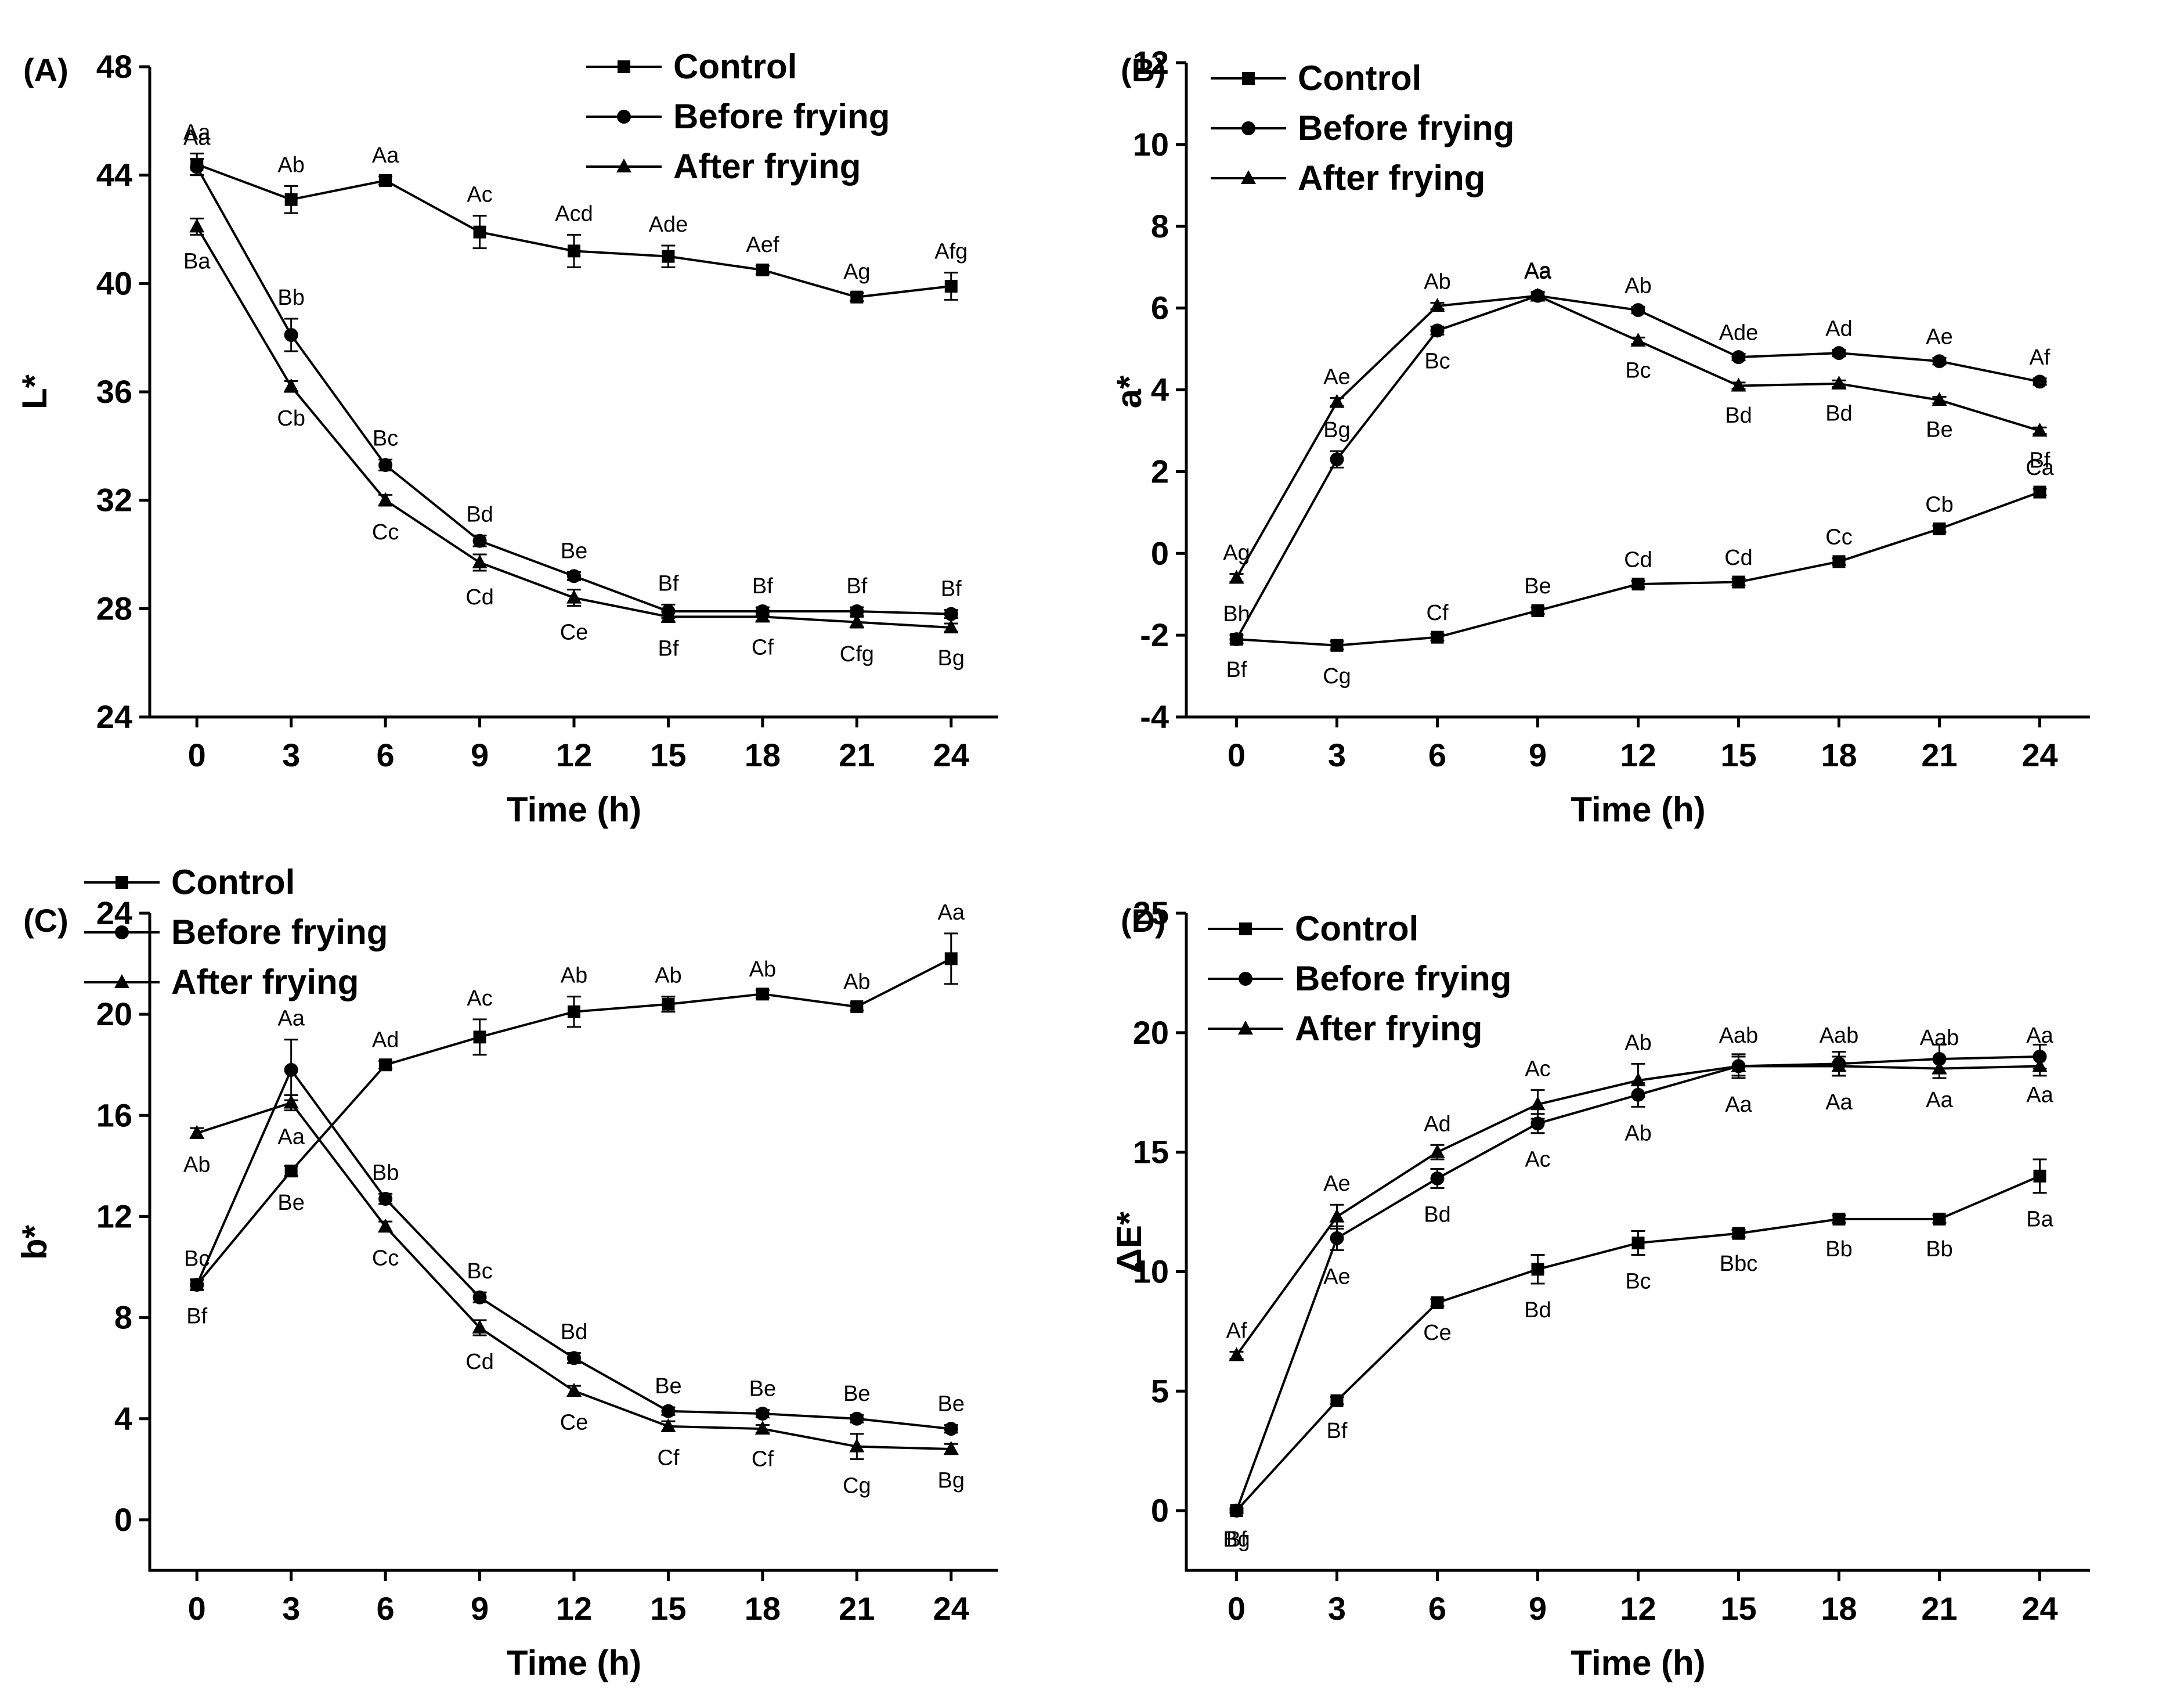  I want to click on significance-label: Bh, so click(1236, 614).